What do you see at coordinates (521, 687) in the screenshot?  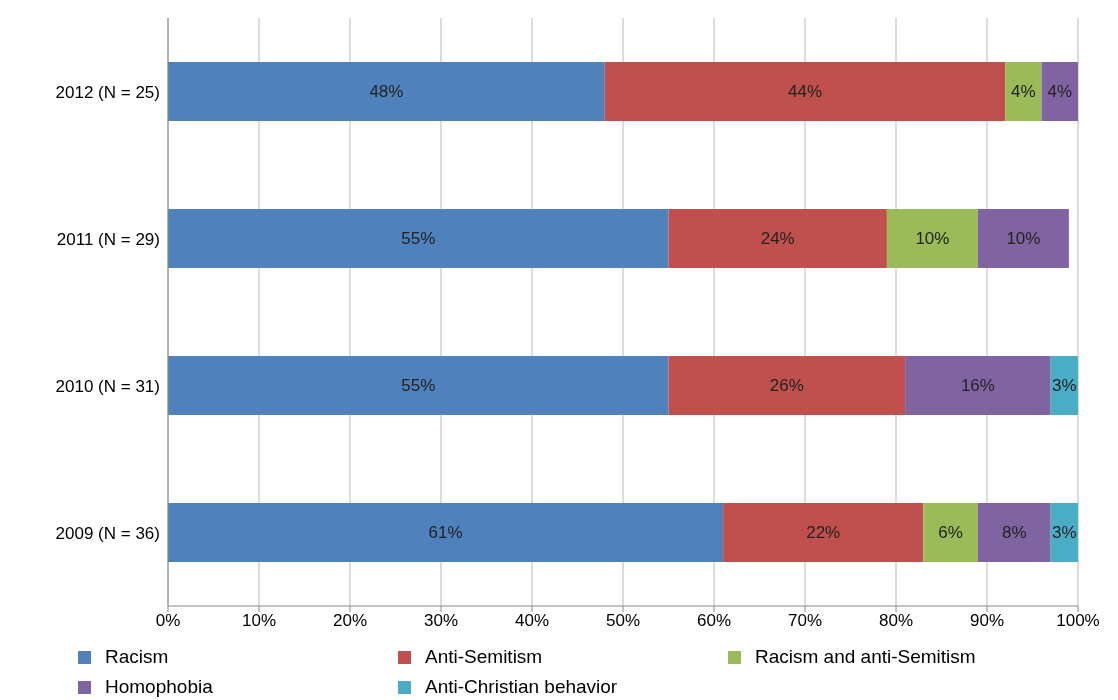 I see `legend-label: Anti-Christian behavior` at bounding box center [521, 687].